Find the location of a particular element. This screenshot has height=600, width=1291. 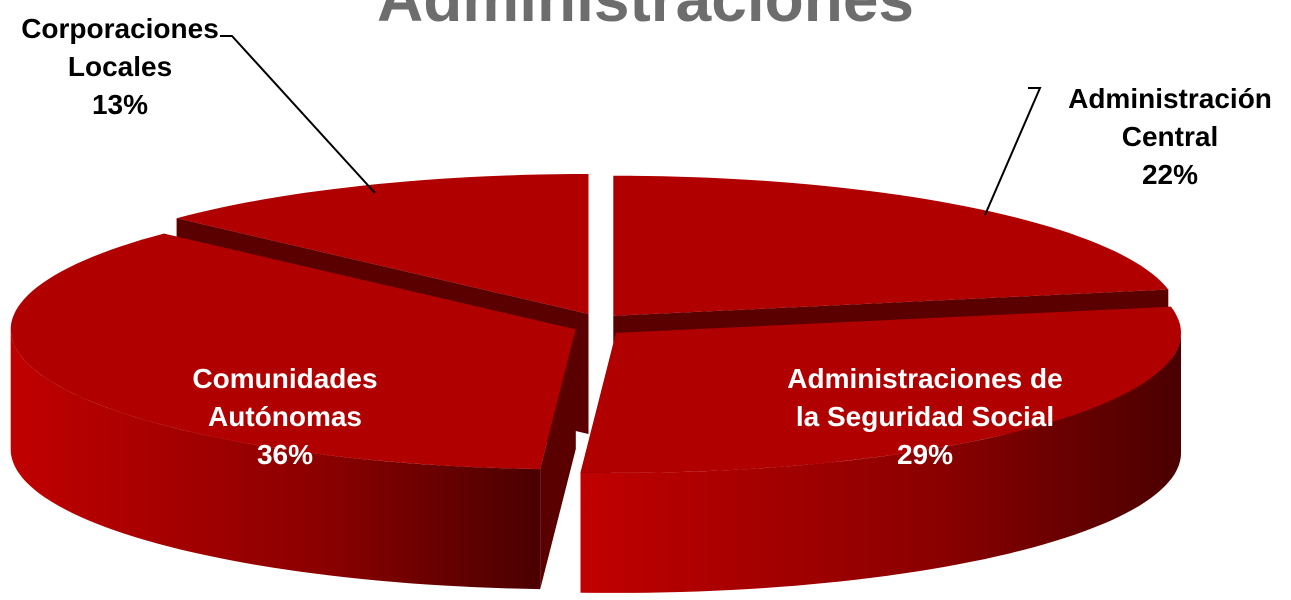

label-value: 22% is located at coordinates (1170, 174).